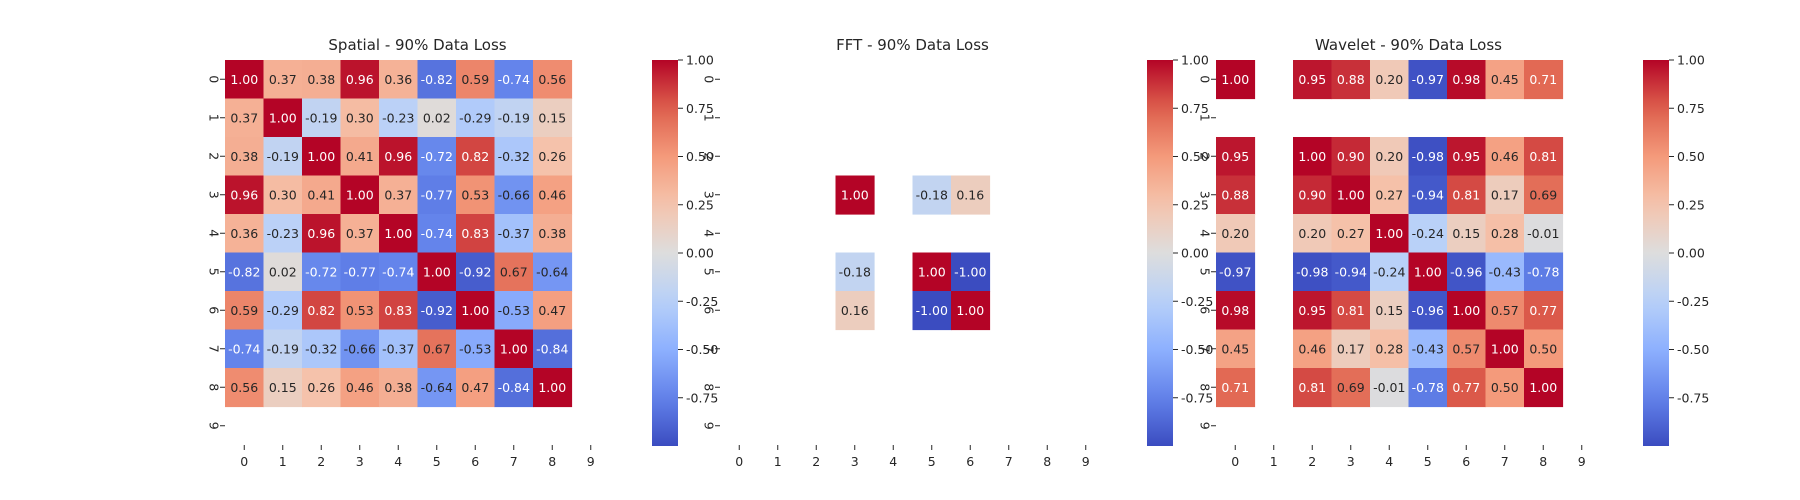 Image resolution: width=1800 pixels, height=500 pixels. Describe the element at coordinates (398, 79) in the screenshot. I see `cell-value-label: 0.36` at that location.